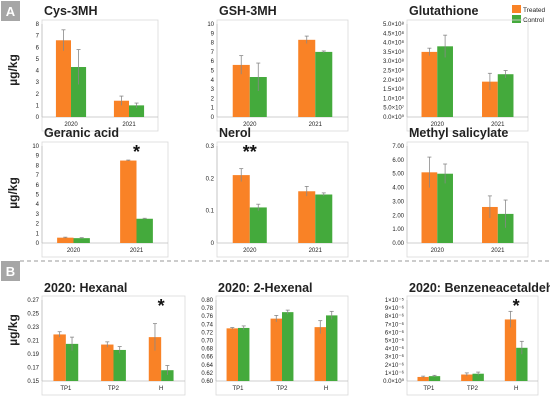  Describe the element at coordinates (395, 300) in the screenshot. I see `y-tick-label: 1×10⁻⁵` at that location.